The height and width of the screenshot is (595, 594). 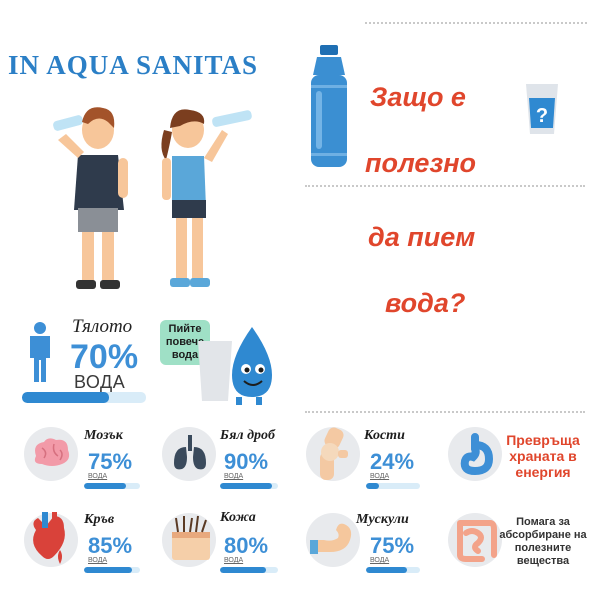 What do you see at coordinates (392, 461) in the screenshot?
I see `organ-percent-2: 24%` at bounding box center [392, 461].